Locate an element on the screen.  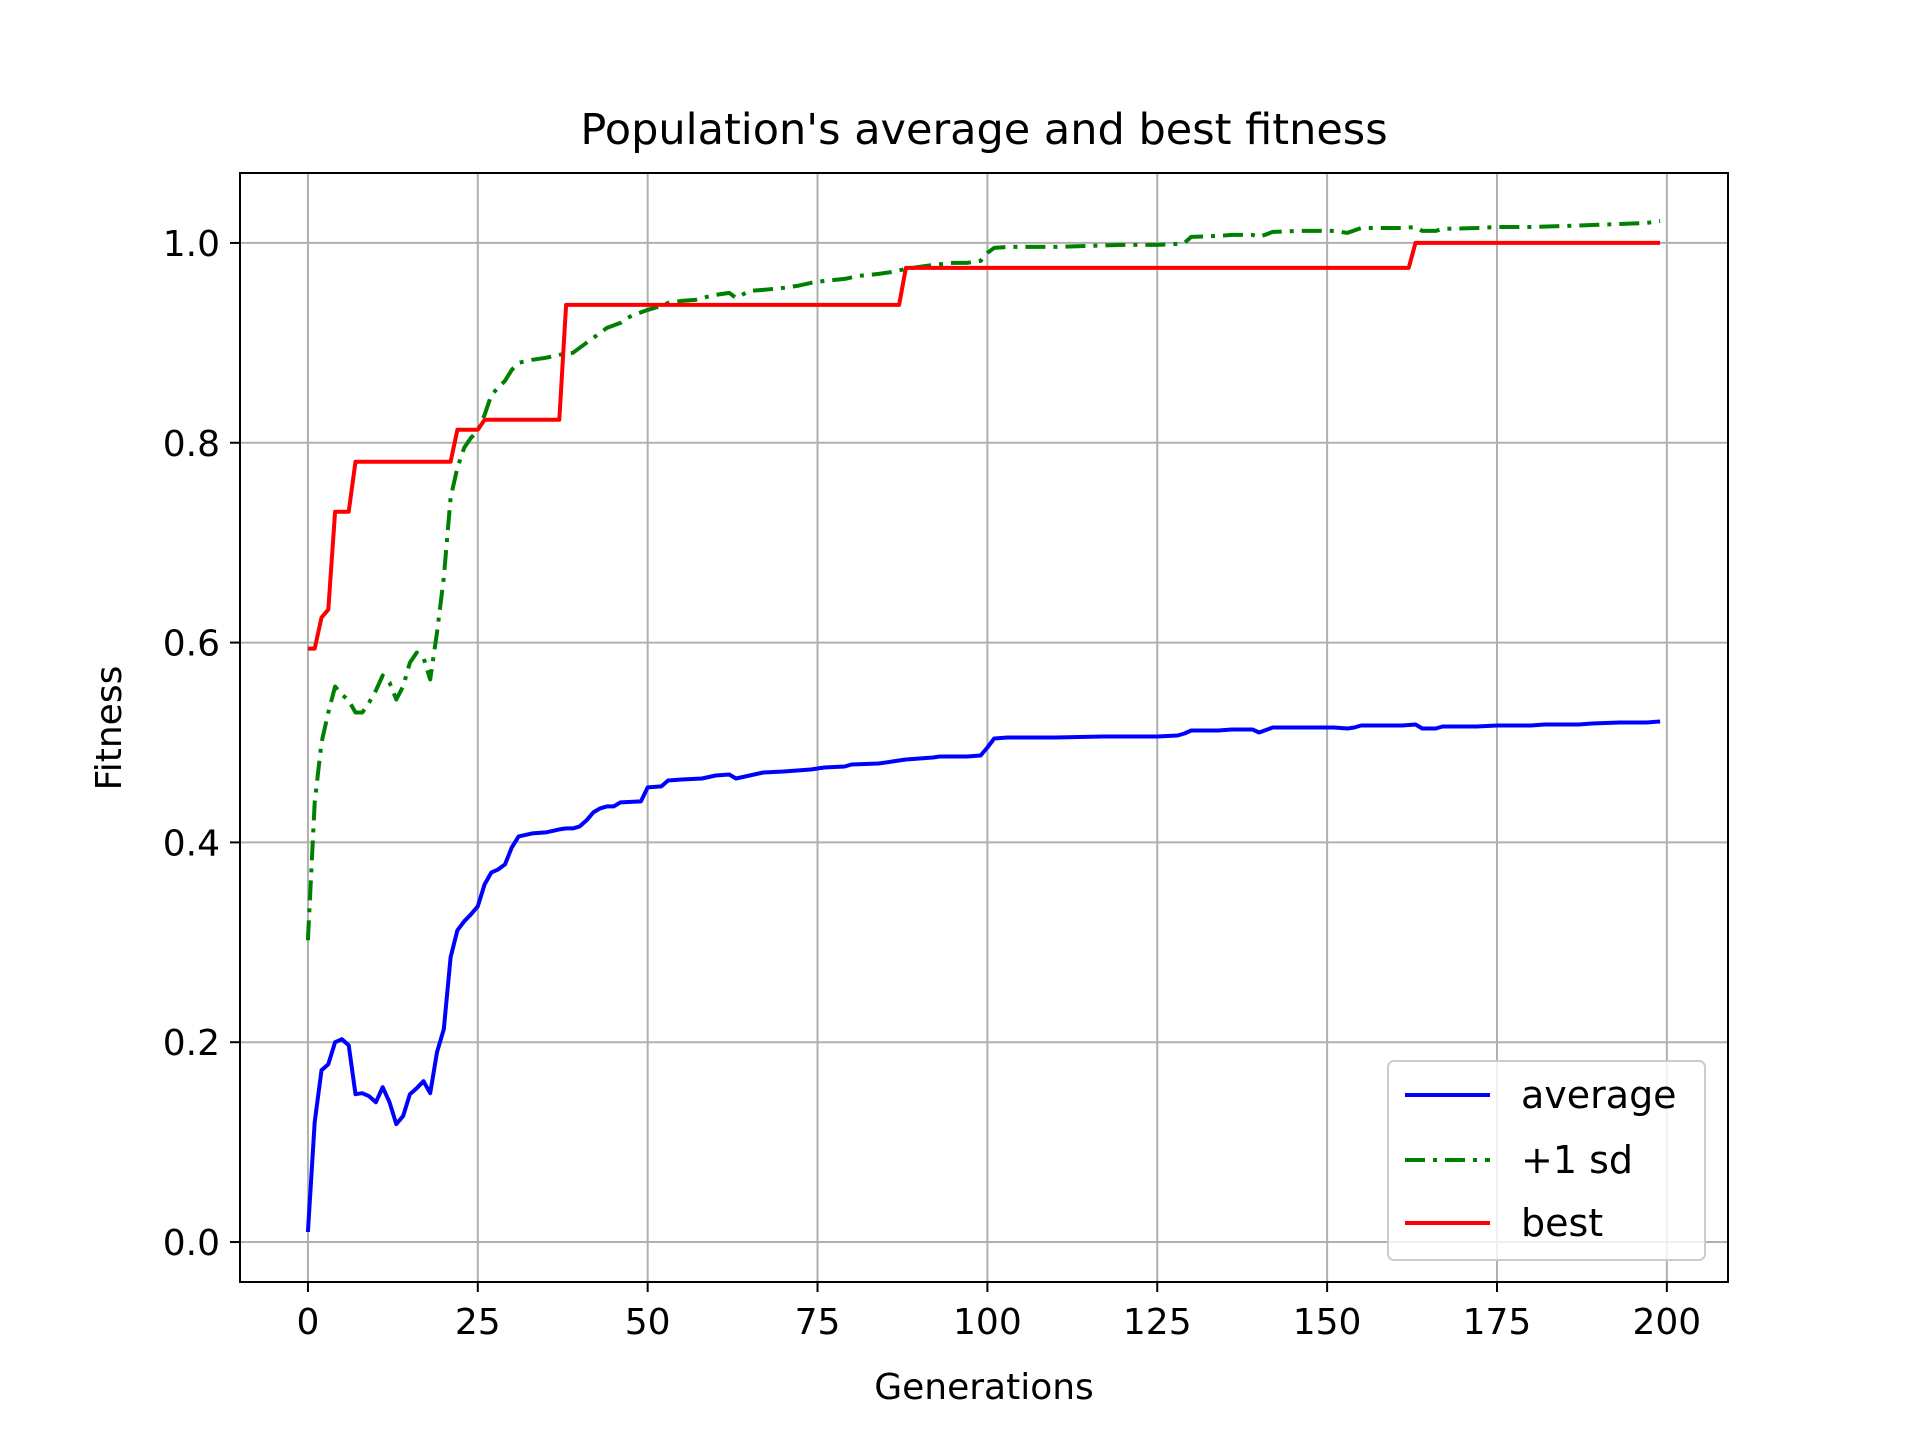
y-tick-label: 0.4 is located at coordinates (191, 843).